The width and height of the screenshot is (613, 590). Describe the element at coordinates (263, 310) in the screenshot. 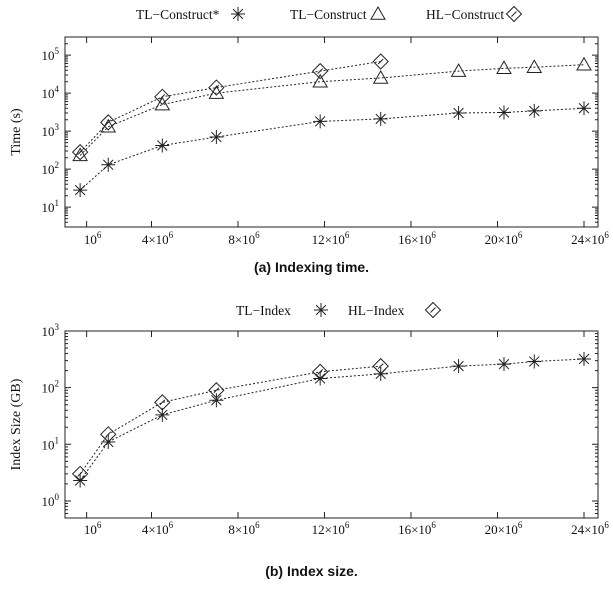

I see `legend-label: TL−Index` at that location.